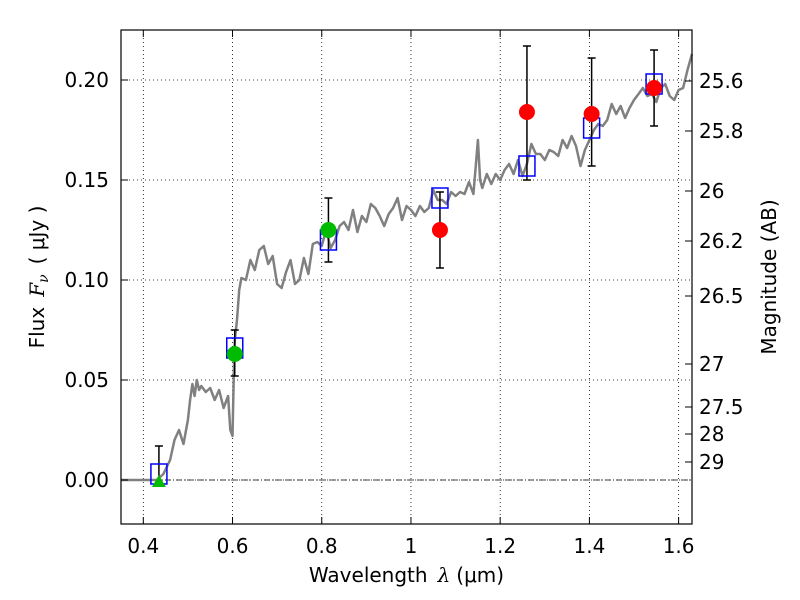 Image resolution: width=800 pixels, height=600 pixels. Describe the element at coordinates (721, 241) in the screenshot. I see `y2-tick-label: 26.2` at that location.